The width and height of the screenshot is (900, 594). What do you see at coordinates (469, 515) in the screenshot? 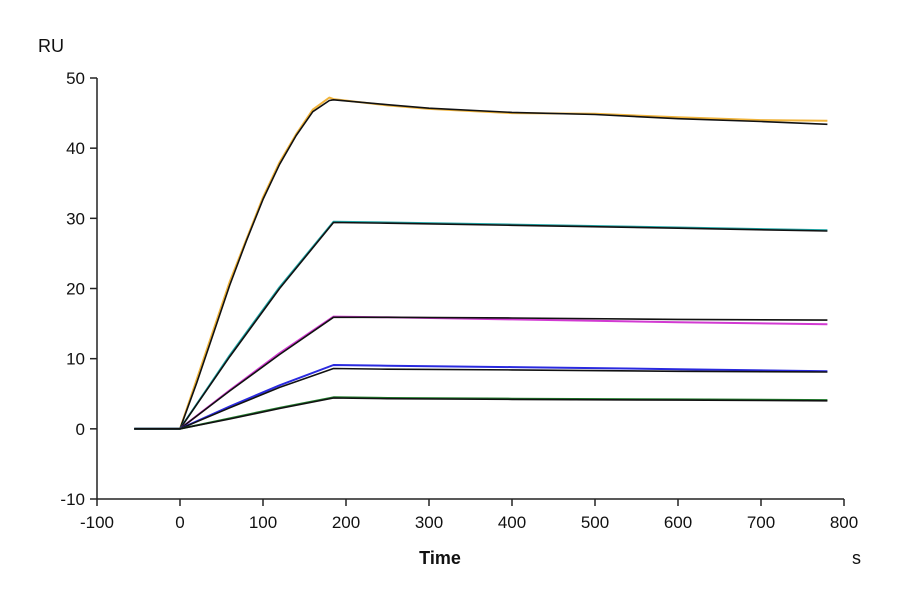
I see `x-ticks: -100 0 100 200 300 400 500 600 700 800` at bounding box center [469, 515].